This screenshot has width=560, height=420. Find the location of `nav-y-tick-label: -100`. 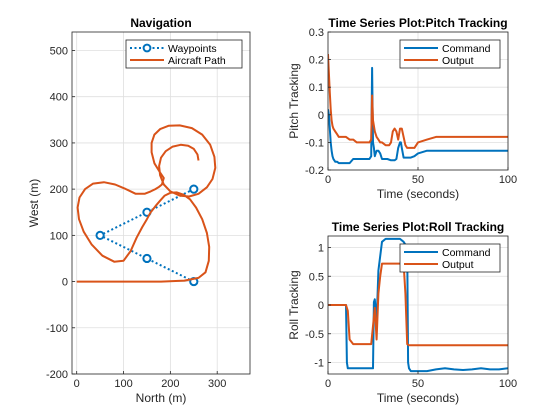

nav-y-tick-label: -100 is located at coordinates (57, 329).